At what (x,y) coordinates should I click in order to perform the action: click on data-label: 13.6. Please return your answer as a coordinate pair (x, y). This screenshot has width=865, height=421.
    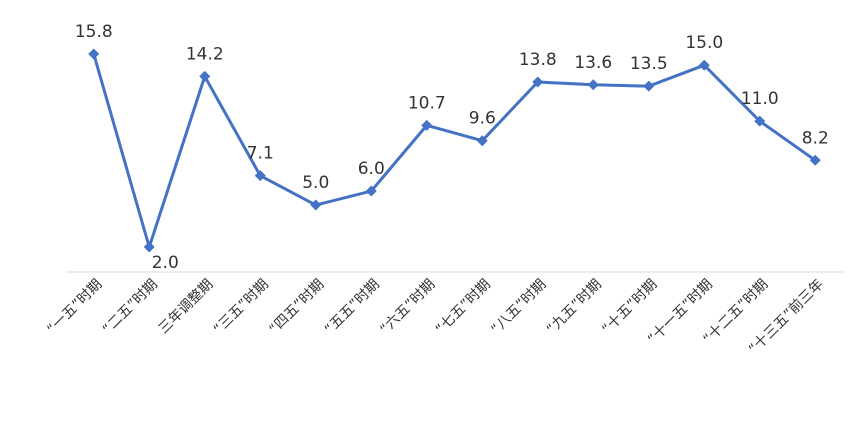
    Looking at the image, I should click on (593, 63).